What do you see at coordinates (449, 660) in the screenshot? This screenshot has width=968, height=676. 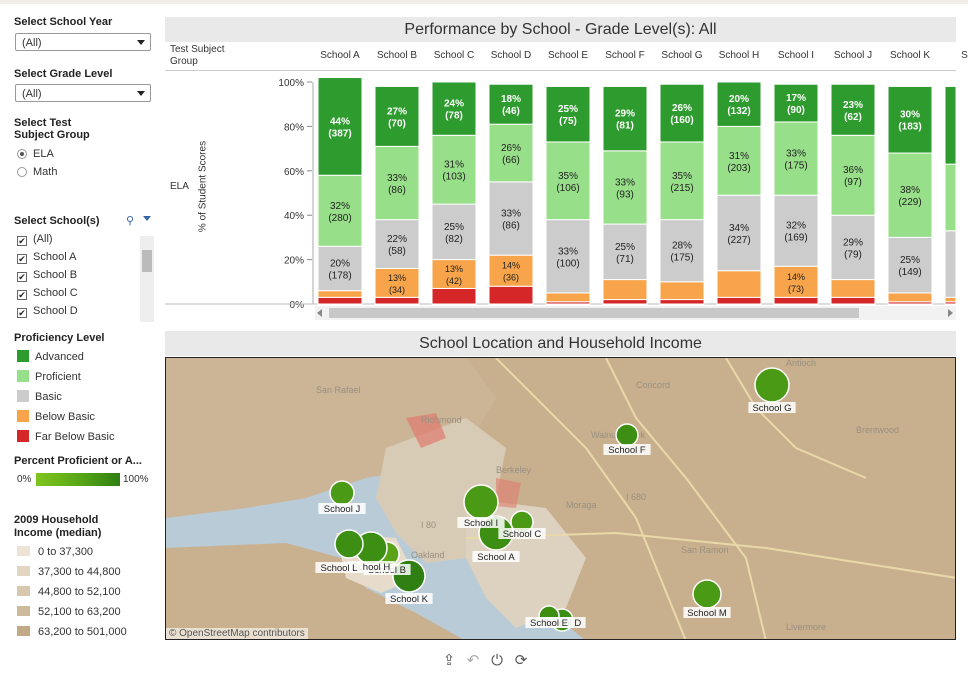 I see `share-icon: ⇪` at bounding box center [449, 660].